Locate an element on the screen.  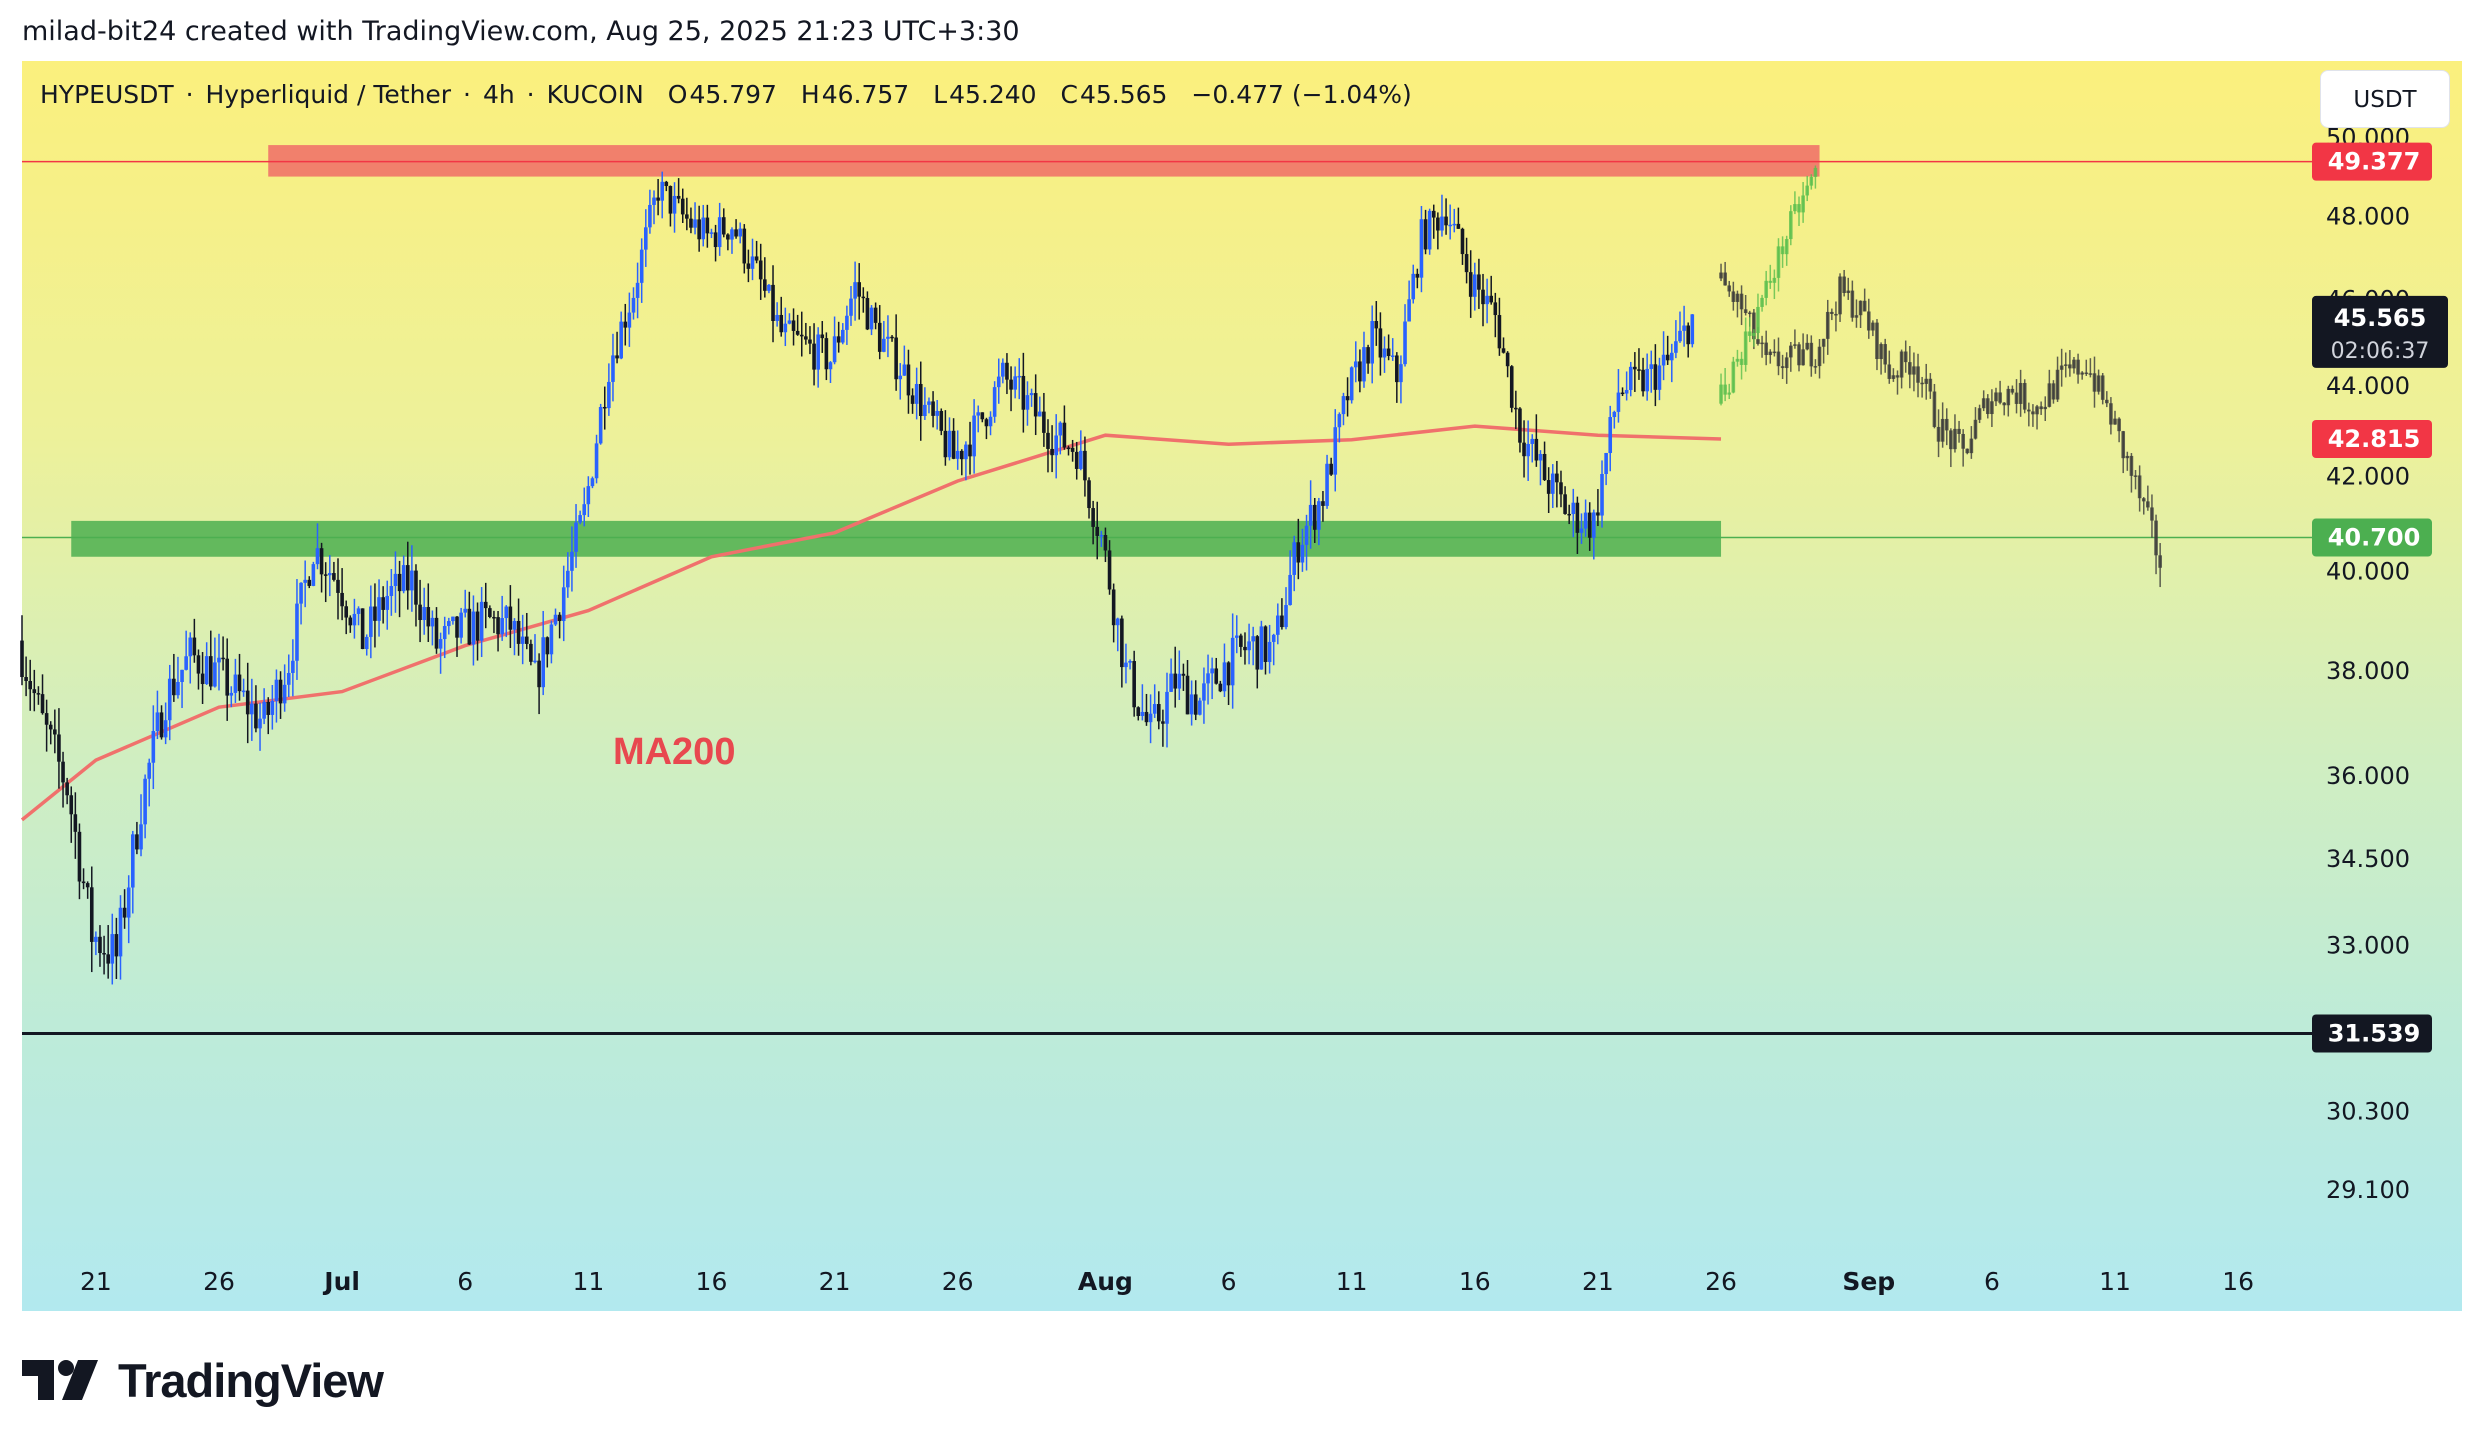
close-value: 45.565 is located at coordinates (1123, 94).